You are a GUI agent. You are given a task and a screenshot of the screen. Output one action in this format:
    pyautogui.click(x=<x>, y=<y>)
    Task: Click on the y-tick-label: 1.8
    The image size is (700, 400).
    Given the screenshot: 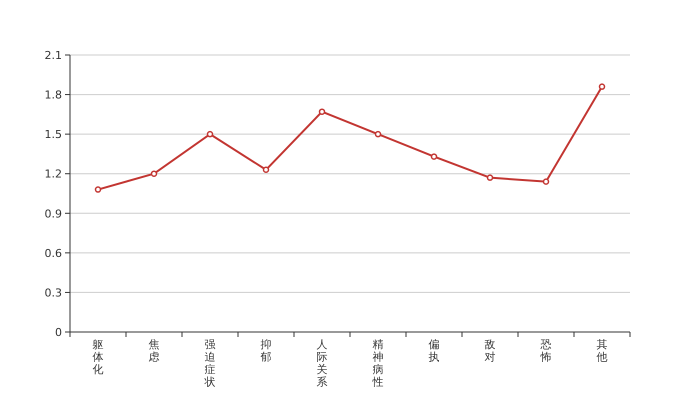 What is the action you would take?
    pyautogui.click(x=53, y=95)
    